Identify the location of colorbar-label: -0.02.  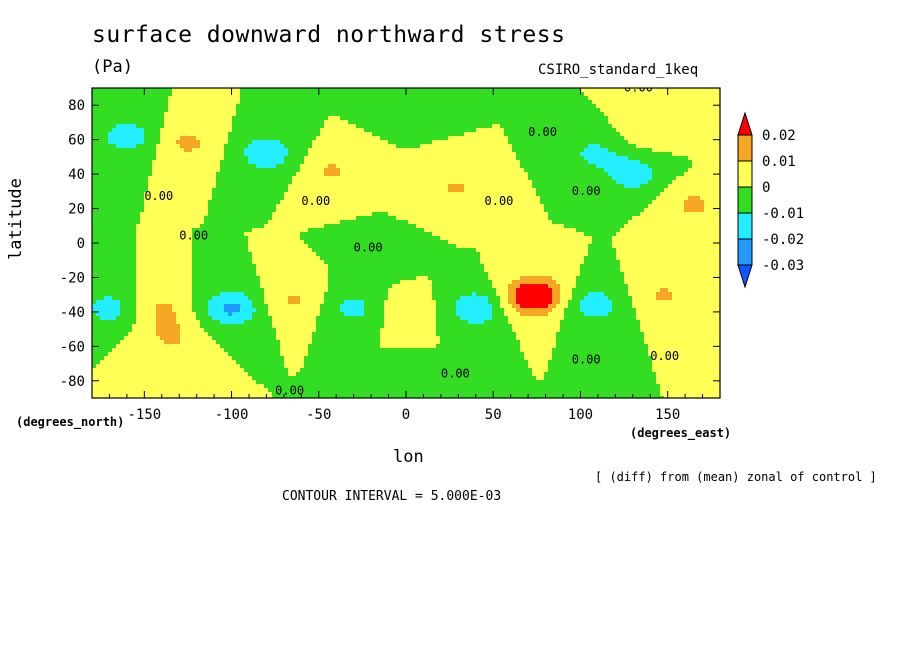
(783, 240).